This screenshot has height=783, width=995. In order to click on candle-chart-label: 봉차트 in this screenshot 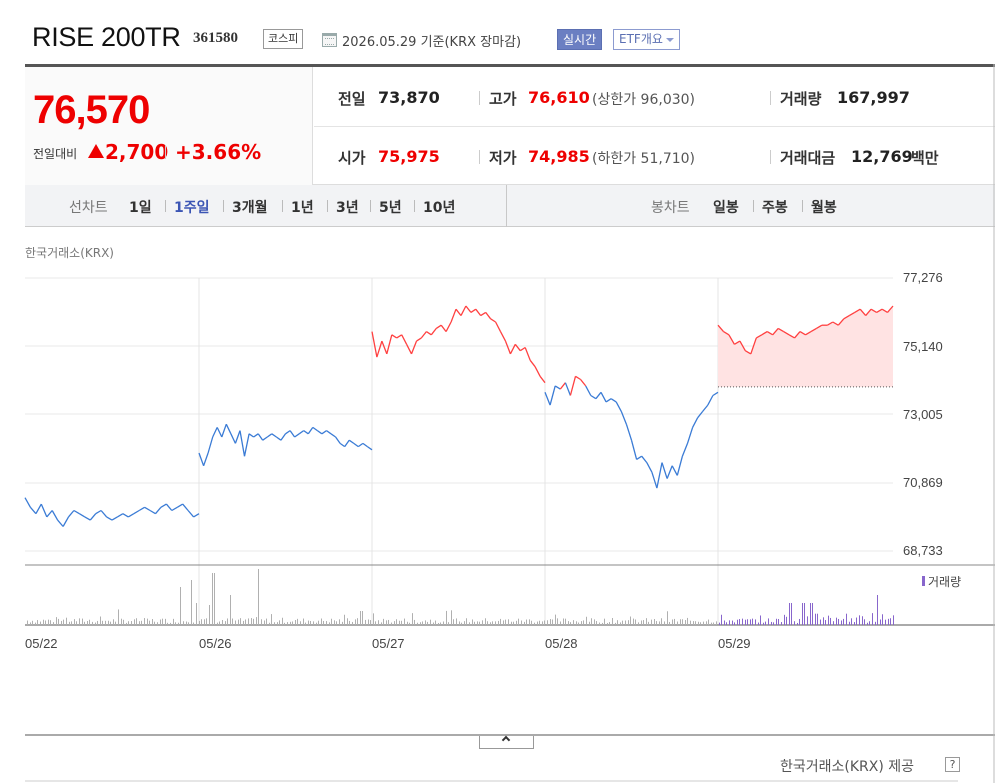, I will do `click(670, 208)`.